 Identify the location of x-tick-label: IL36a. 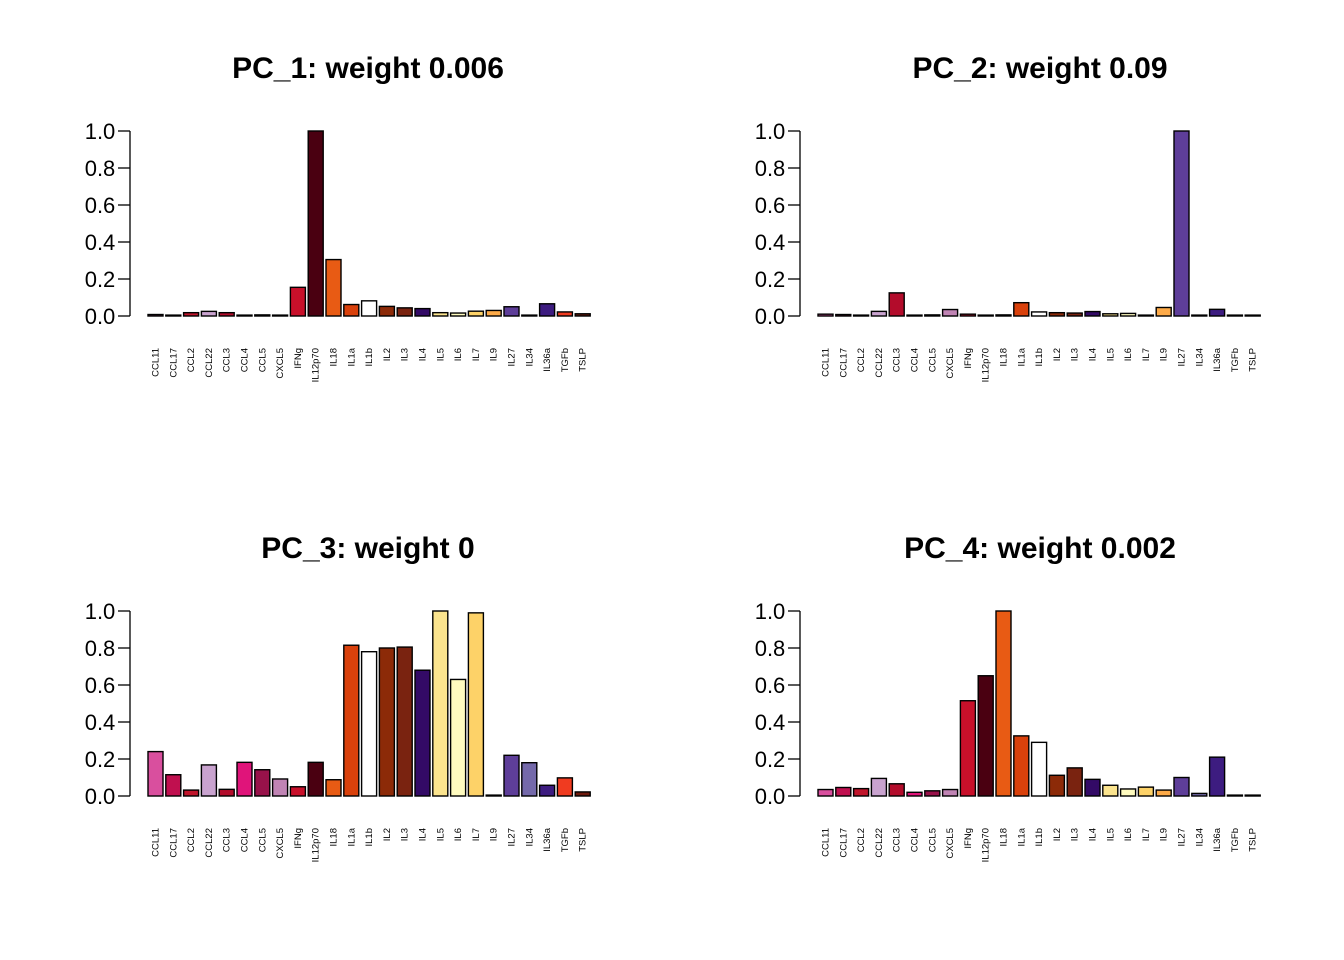
(547, 359).